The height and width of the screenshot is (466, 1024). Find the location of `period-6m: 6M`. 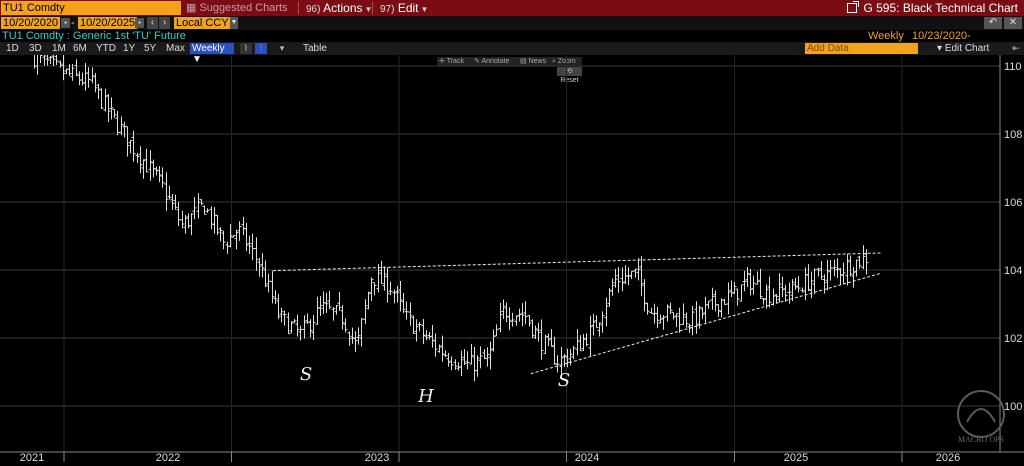

period-6m: 6M is located at coordinates (80, 48).